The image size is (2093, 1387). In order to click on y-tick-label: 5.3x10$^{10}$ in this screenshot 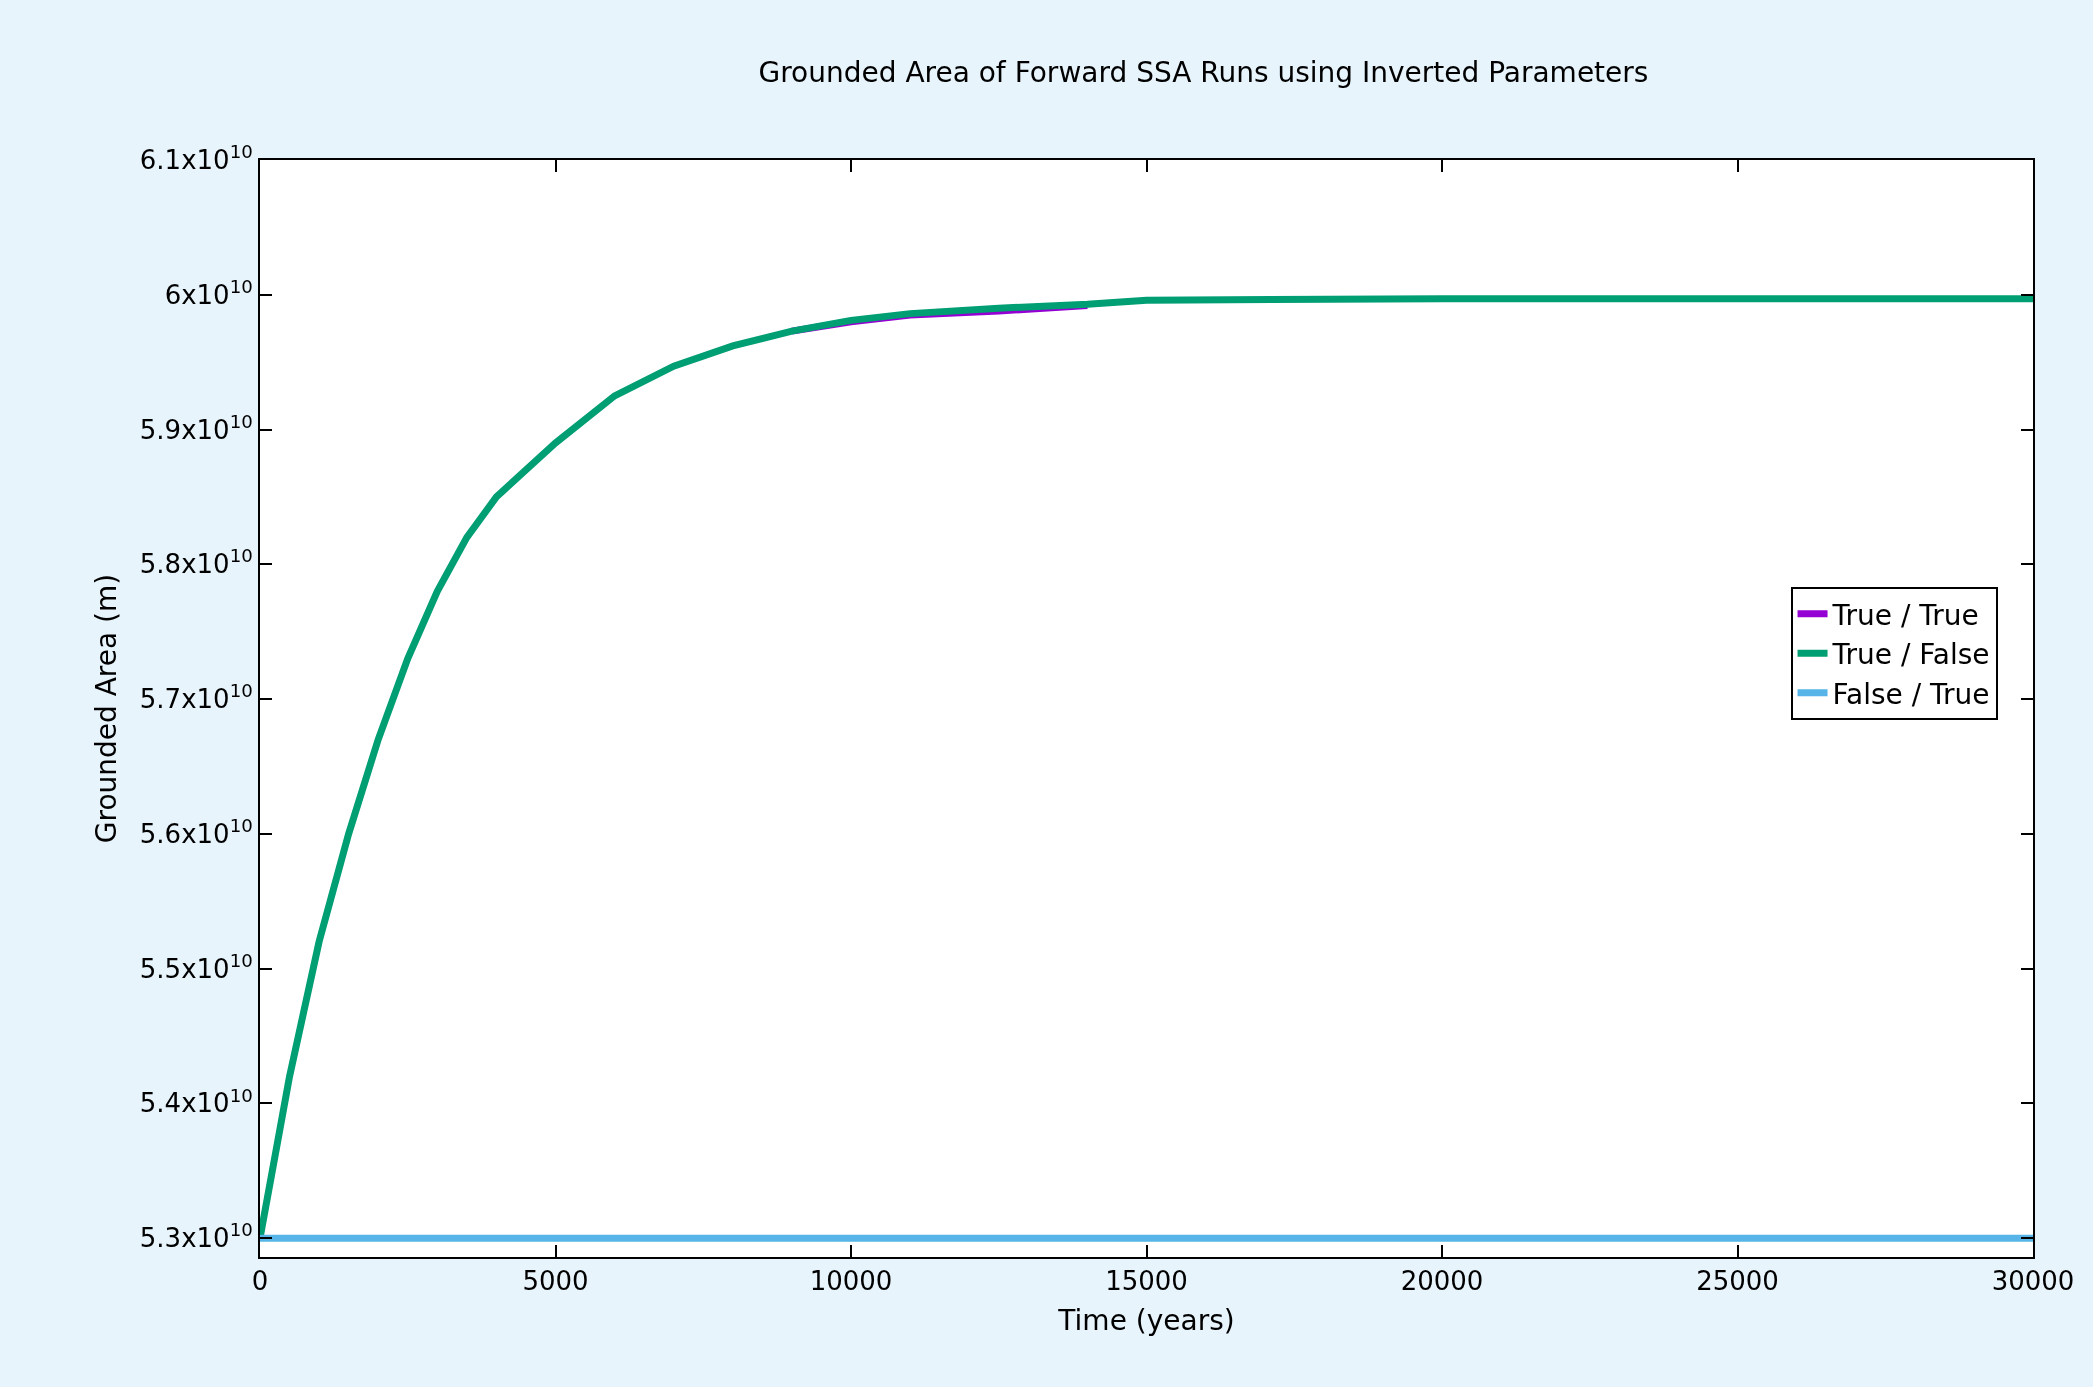, I will do `click(196, 1236)`.